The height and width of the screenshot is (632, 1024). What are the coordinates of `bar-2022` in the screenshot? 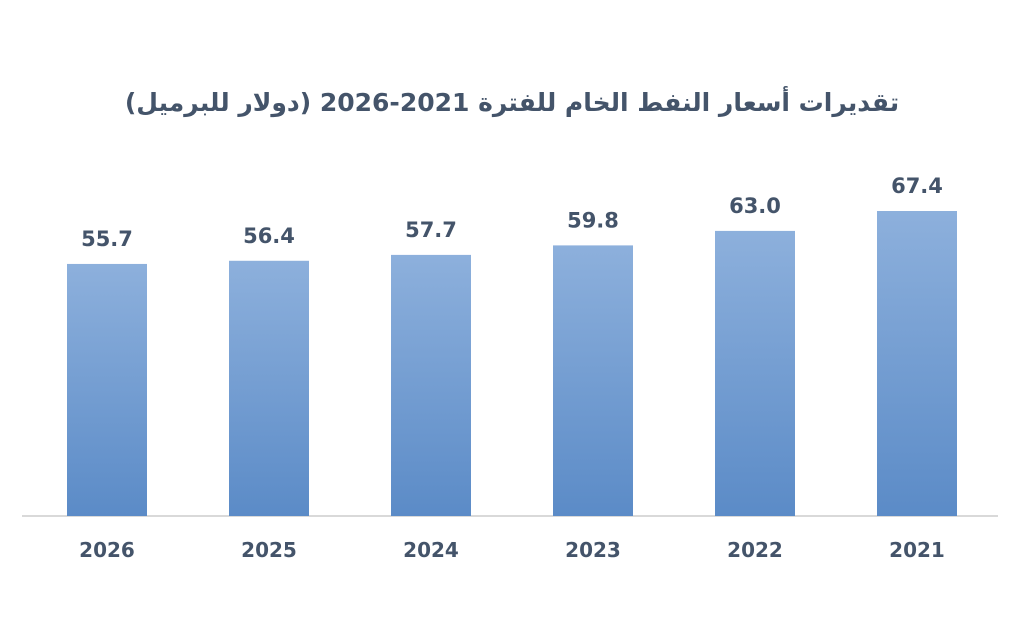 It's located at (755, 373).